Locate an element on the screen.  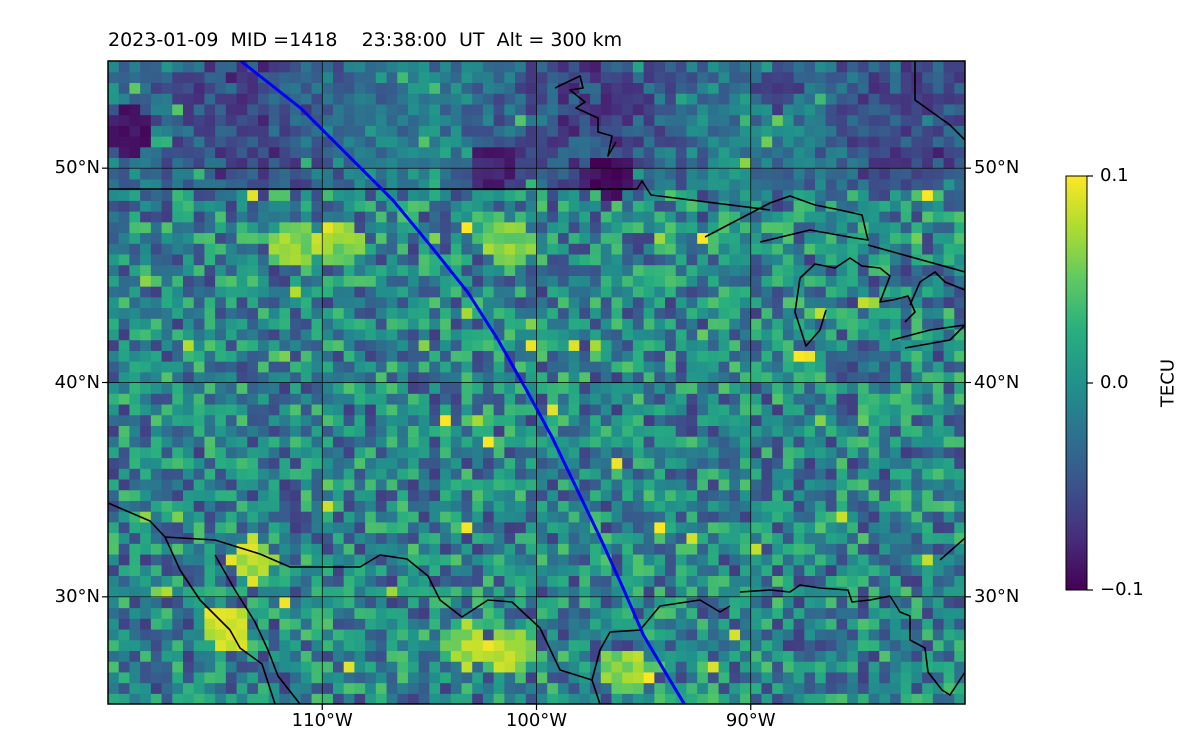
colorbar-tick-label: −0.1 is located at coordinates (1122, 589).